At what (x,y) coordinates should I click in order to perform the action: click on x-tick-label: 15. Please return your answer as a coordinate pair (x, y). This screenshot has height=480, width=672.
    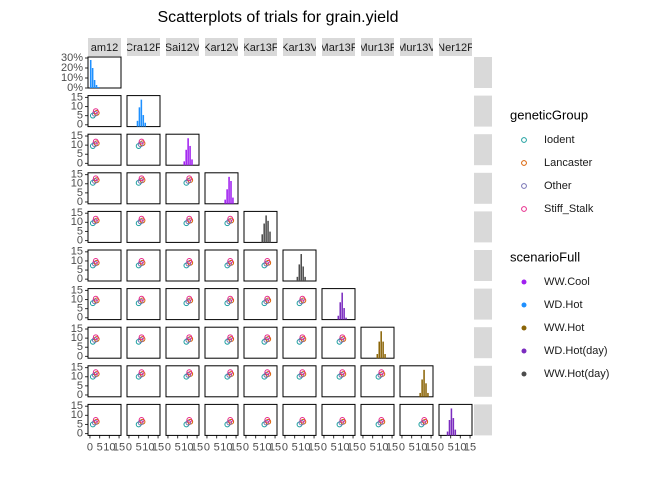
    Looking at the image, I should click on (314, 447).